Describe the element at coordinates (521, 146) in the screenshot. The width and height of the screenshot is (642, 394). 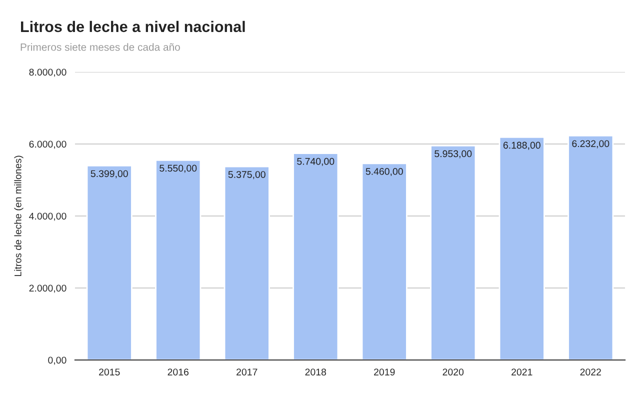
I see `data-label: 6.188,00` at that location.